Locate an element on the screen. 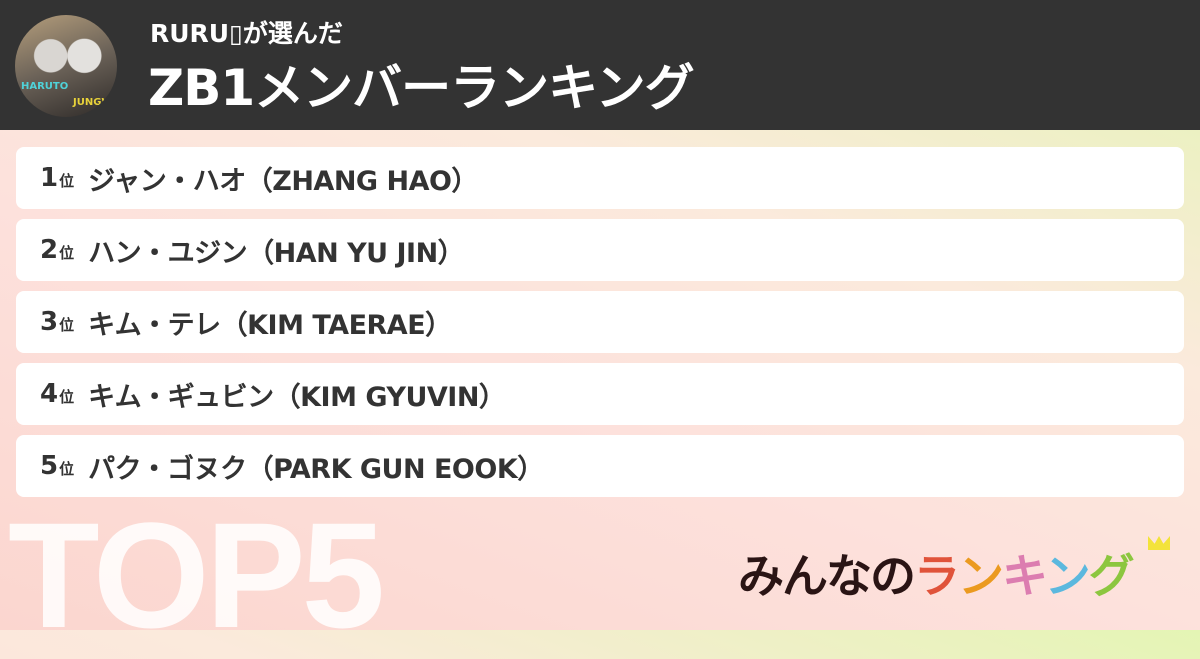 Image resolution: width=1200 pixels, height=659 pixels. logo-prefix: みんなの is located at coordinates (827, 576).